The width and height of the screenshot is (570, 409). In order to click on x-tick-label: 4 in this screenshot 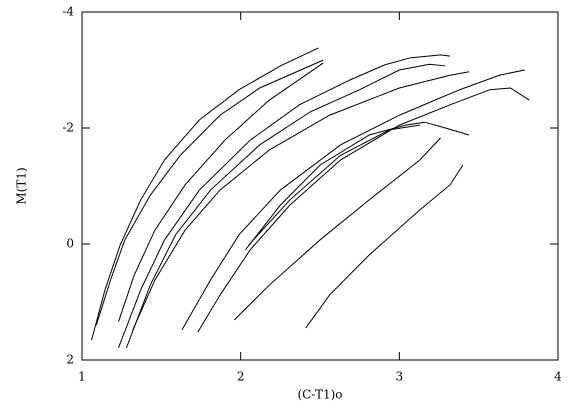, I will do `click(558, 377)`.